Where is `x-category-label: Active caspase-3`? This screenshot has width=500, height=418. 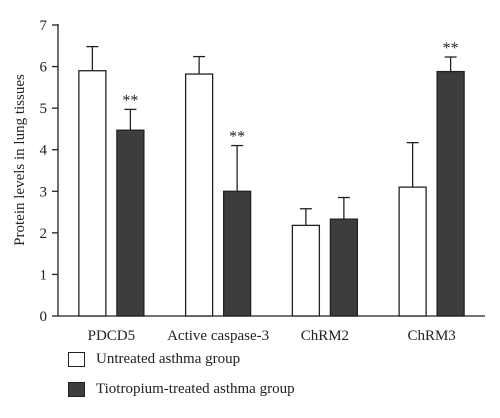
x-category-label: Active caspase-3 is located at coordinates (218, 336).